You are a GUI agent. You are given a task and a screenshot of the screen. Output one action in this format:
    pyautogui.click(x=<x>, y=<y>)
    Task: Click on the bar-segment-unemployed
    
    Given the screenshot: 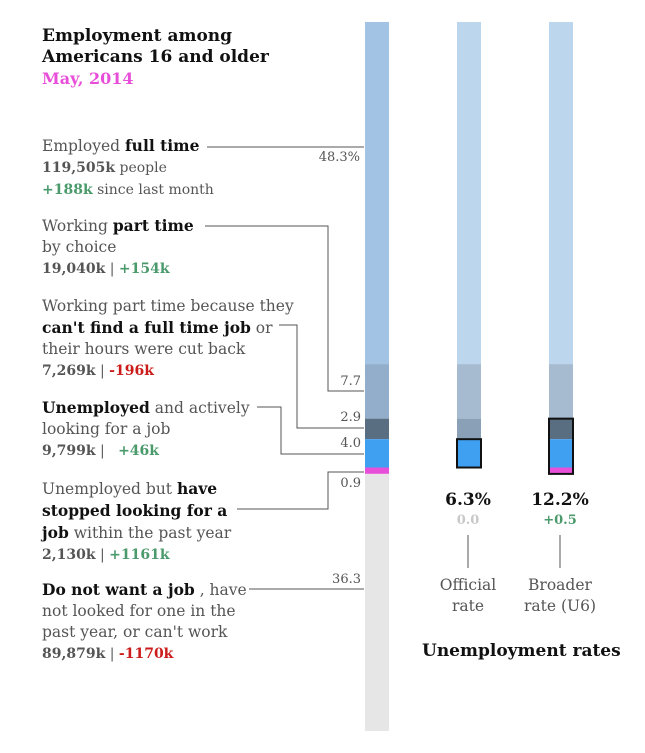 What is the action you would take?
    pyautogui.click(x=377, y=453)
    